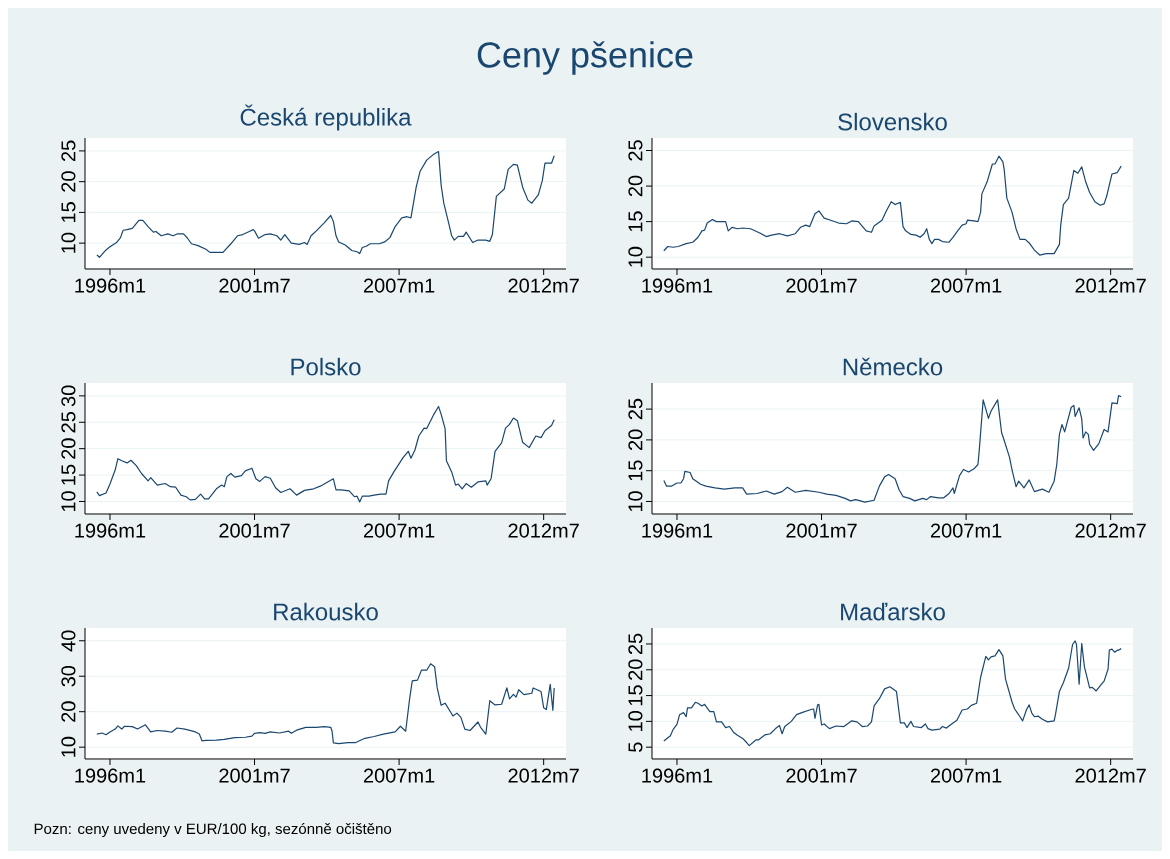 The width and height of the screenshot is (1170, 859). What do you see at coordinates (635, 747) in the screenshot?
I see `y-tick-label: 5` at bounding box center [635, 747].